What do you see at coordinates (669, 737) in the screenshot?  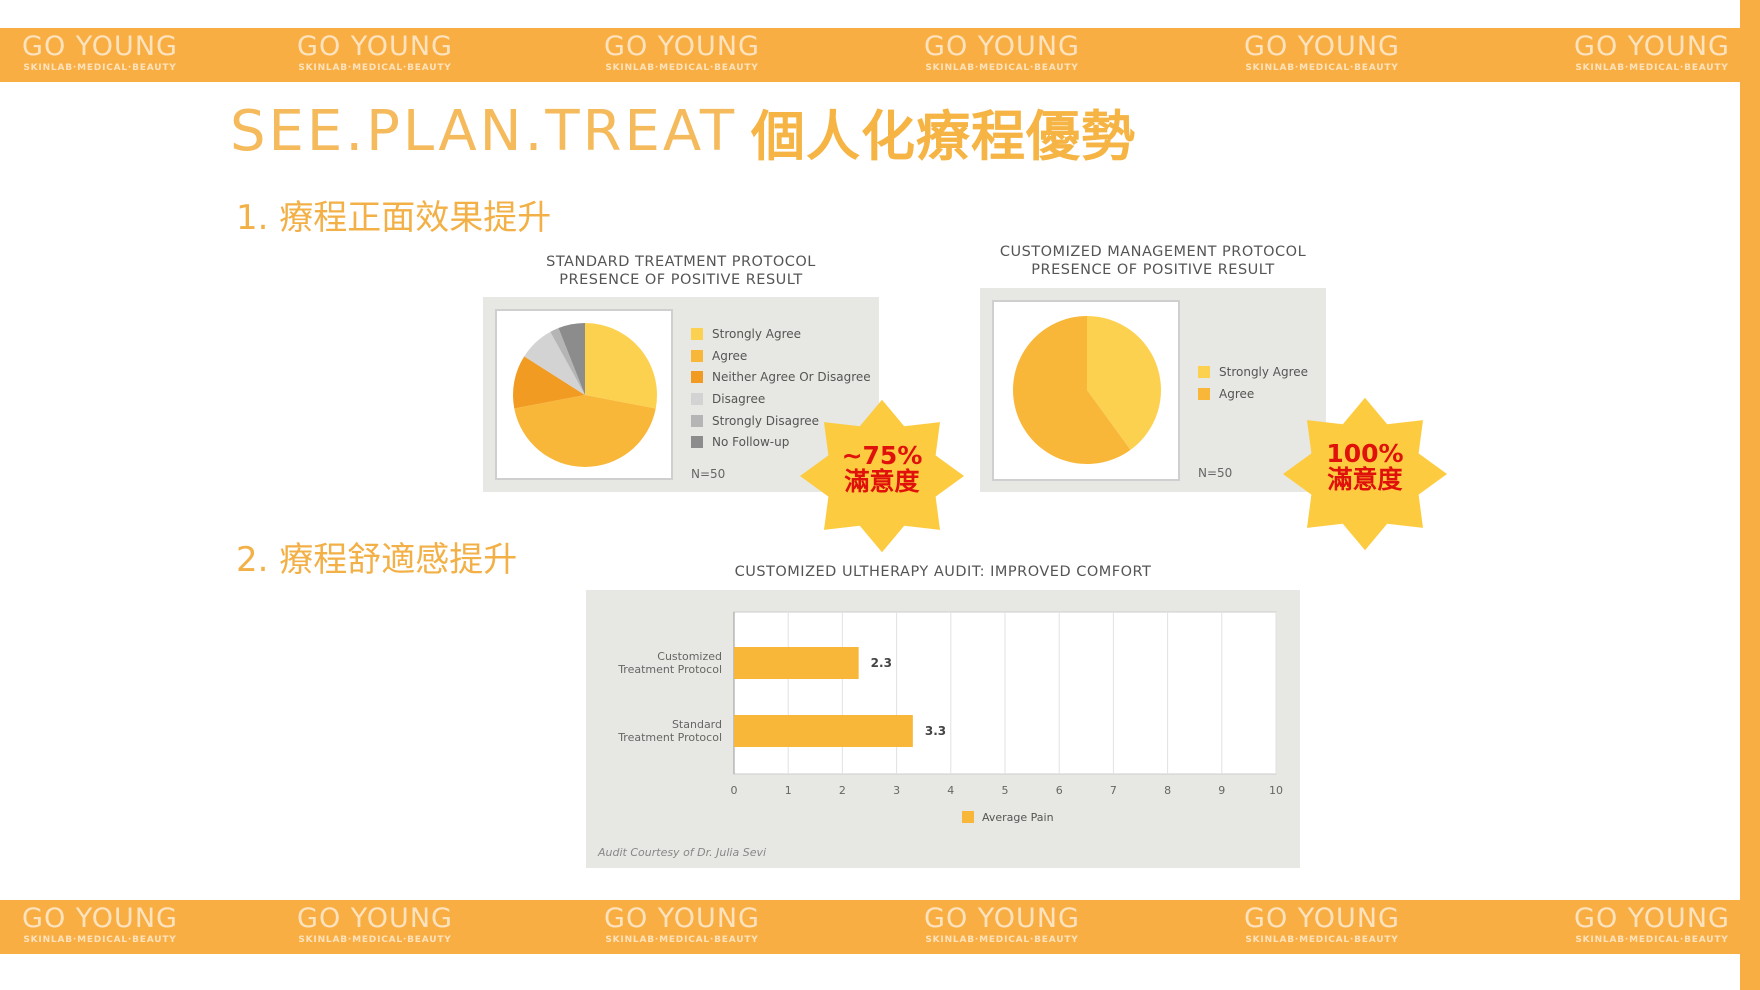 I see `y-category-label: Treatment Protocol` at bounding box center [669, 737].